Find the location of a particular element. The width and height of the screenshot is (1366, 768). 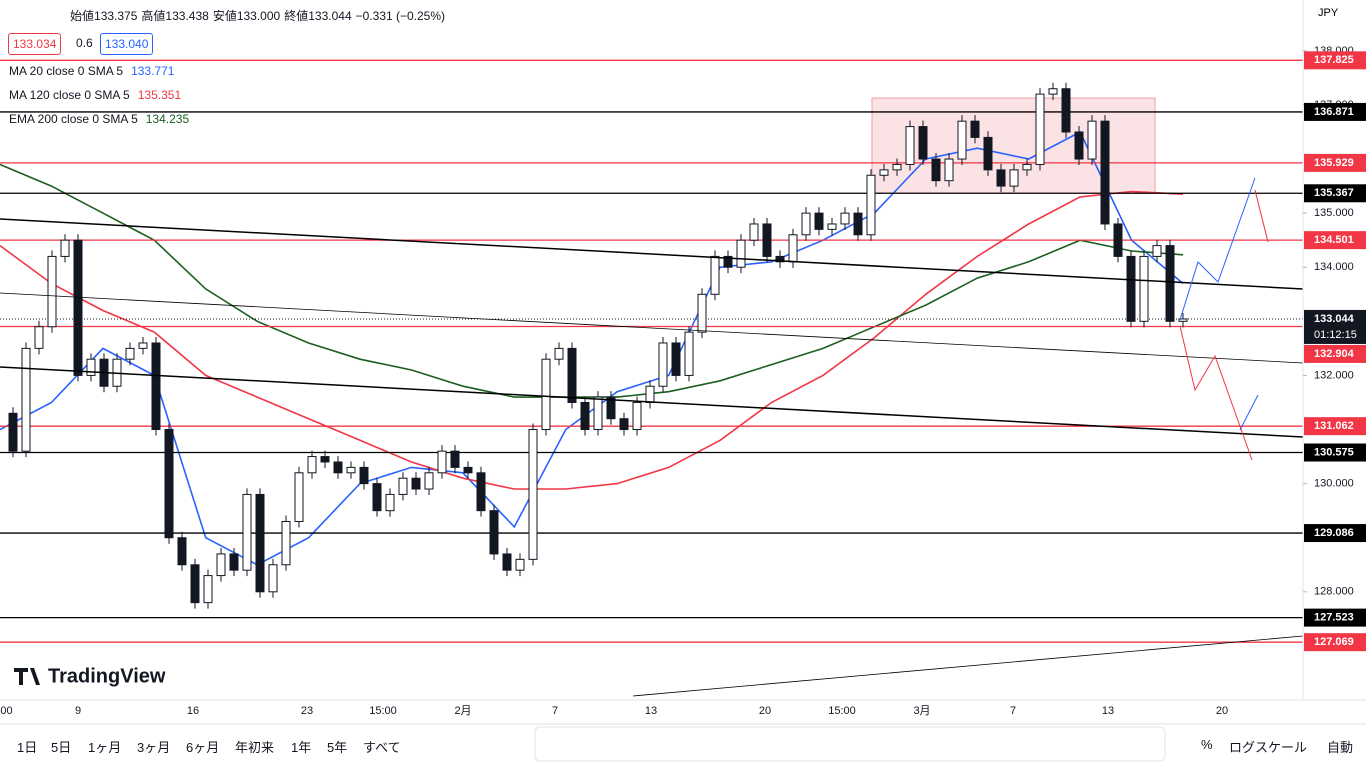

x-tick-label: 7 is located at coordinates (1013, 711).